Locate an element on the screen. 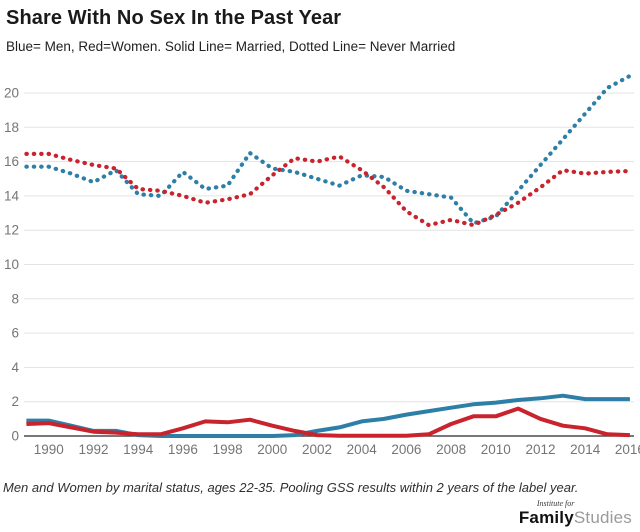 The image size is (640, 532). x-axis-label: 2000 is located at coordinates (272, 449).